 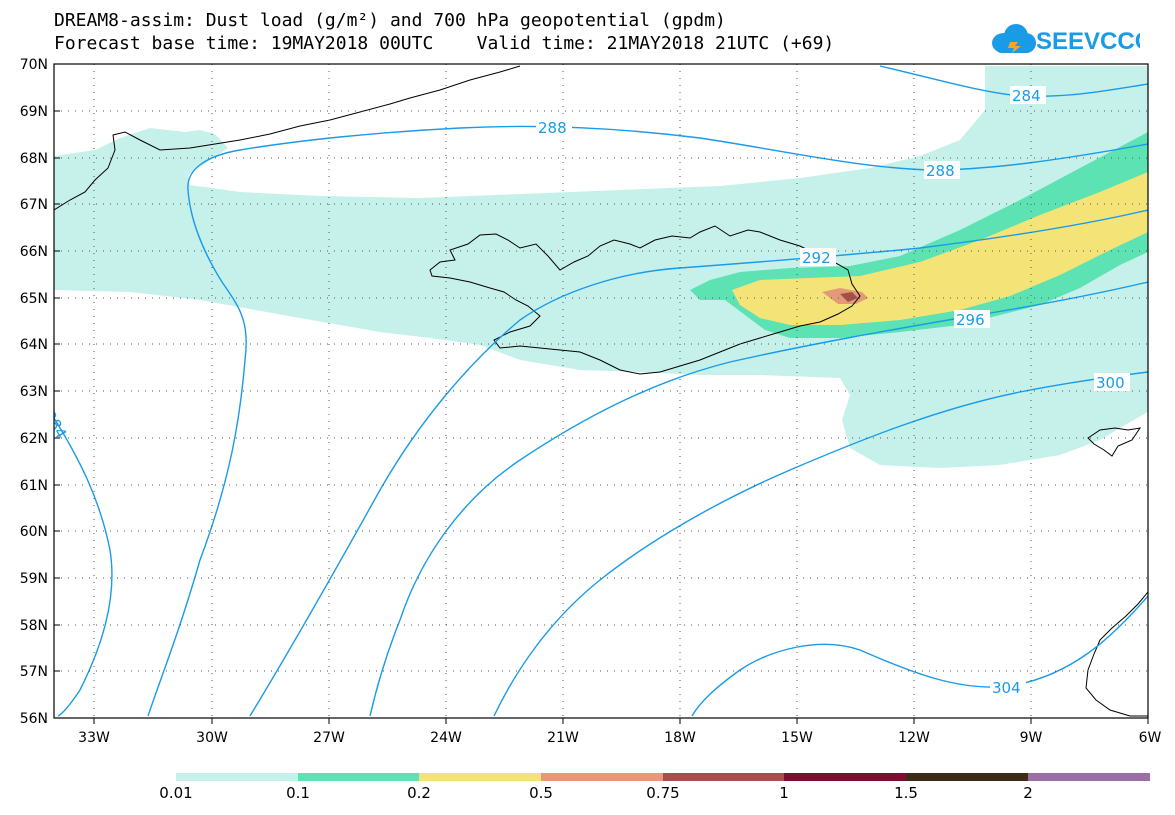 What do you see at coordinates (446, 738) in the screenshot?
I see `lon-label: 24W` at bounding box center [446, 738].